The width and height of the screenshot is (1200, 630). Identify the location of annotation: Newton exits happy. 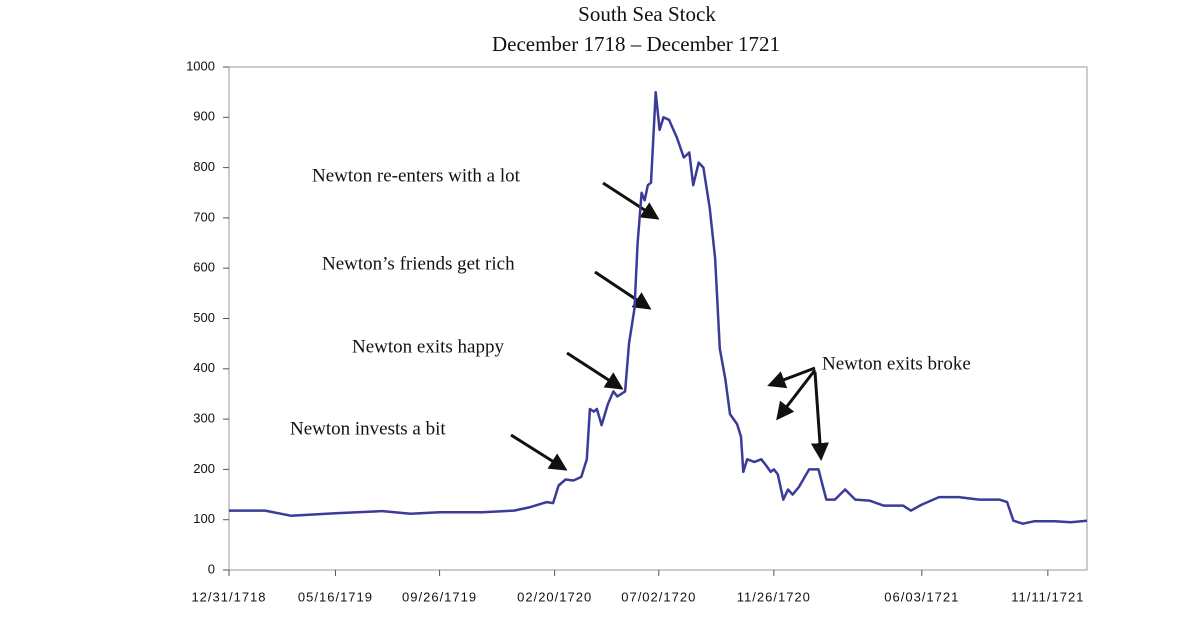
(428, 346).